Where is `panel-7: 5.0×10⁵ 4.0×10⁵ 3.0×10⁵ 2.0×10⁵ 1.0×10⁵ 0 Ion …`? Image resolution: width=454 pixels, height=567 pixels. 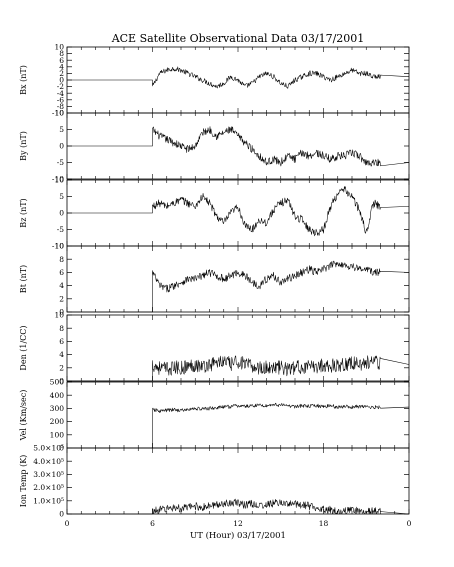
panel-7: 5.0×10⁵ 4.0×10⁵ 3.0×10⁵ 2.0×10⁵ 1.0×10⁵ 0 Ion … is located at coordinates (214, 481).